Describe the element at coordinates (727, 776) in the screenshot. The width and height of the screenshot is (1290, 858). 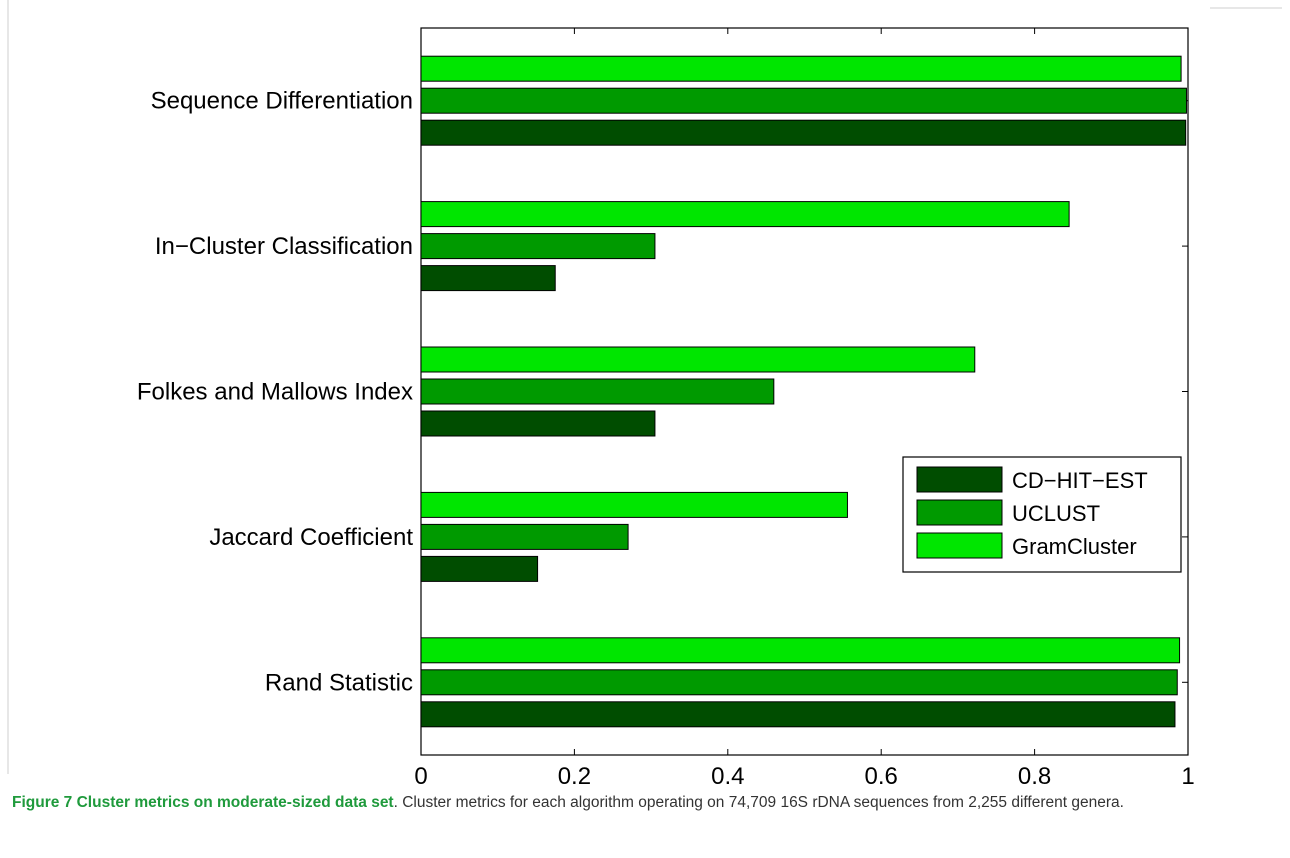
I see `x-tick-label: 0.4` at that location.